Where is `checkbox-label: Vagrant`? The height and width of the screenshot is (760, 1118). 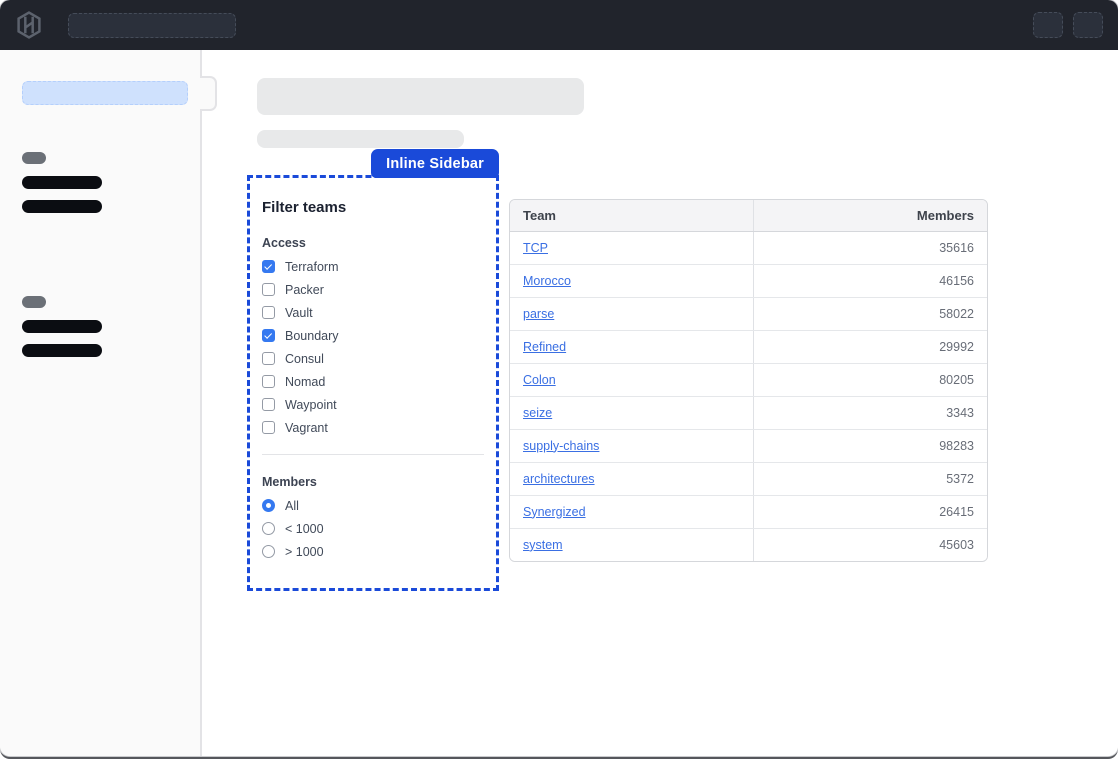 checkbox-label: Vagrant is located at coordinates (306, 427).